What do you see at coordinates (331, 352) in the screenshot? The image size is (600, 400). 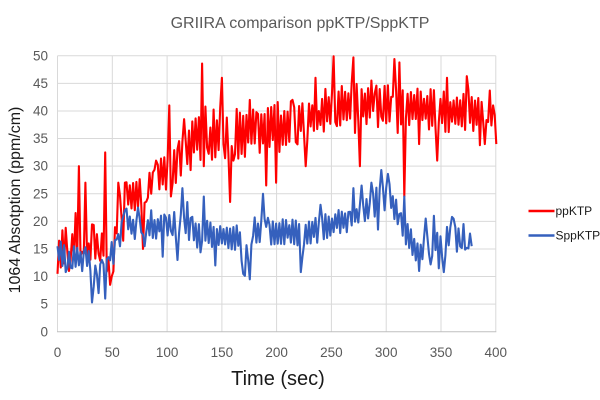 I see `svg-text: 250` at bounding box center [331, 352].